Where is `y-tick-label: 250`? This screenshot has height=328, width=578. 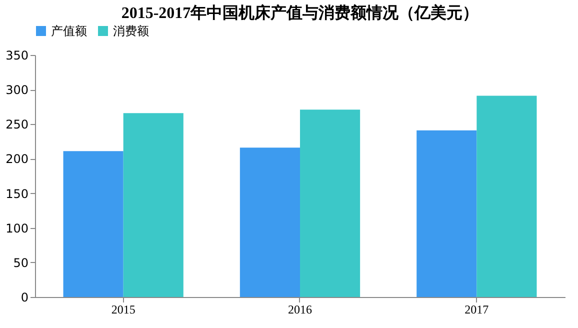
y-tick-label: 250 is located at coordinates (17, 125).